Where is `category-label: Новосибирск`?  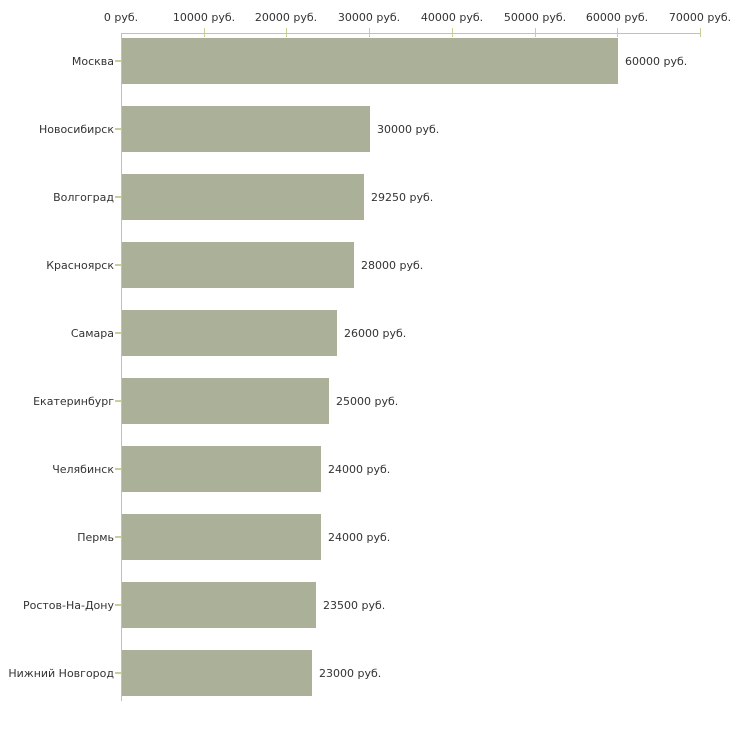 category-label: Новосибирск is located at coordinates (76, 129).